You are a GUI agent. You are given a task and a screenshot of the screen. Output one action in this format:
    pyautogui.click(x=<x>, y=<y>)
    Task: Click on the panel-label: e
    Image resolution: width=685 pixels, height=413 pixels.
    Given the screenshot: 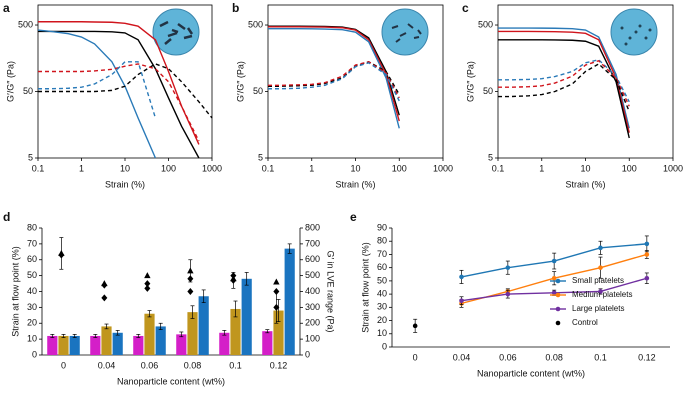 What is the action you would take?
    pyautogui.click(x=353, y=217)
    